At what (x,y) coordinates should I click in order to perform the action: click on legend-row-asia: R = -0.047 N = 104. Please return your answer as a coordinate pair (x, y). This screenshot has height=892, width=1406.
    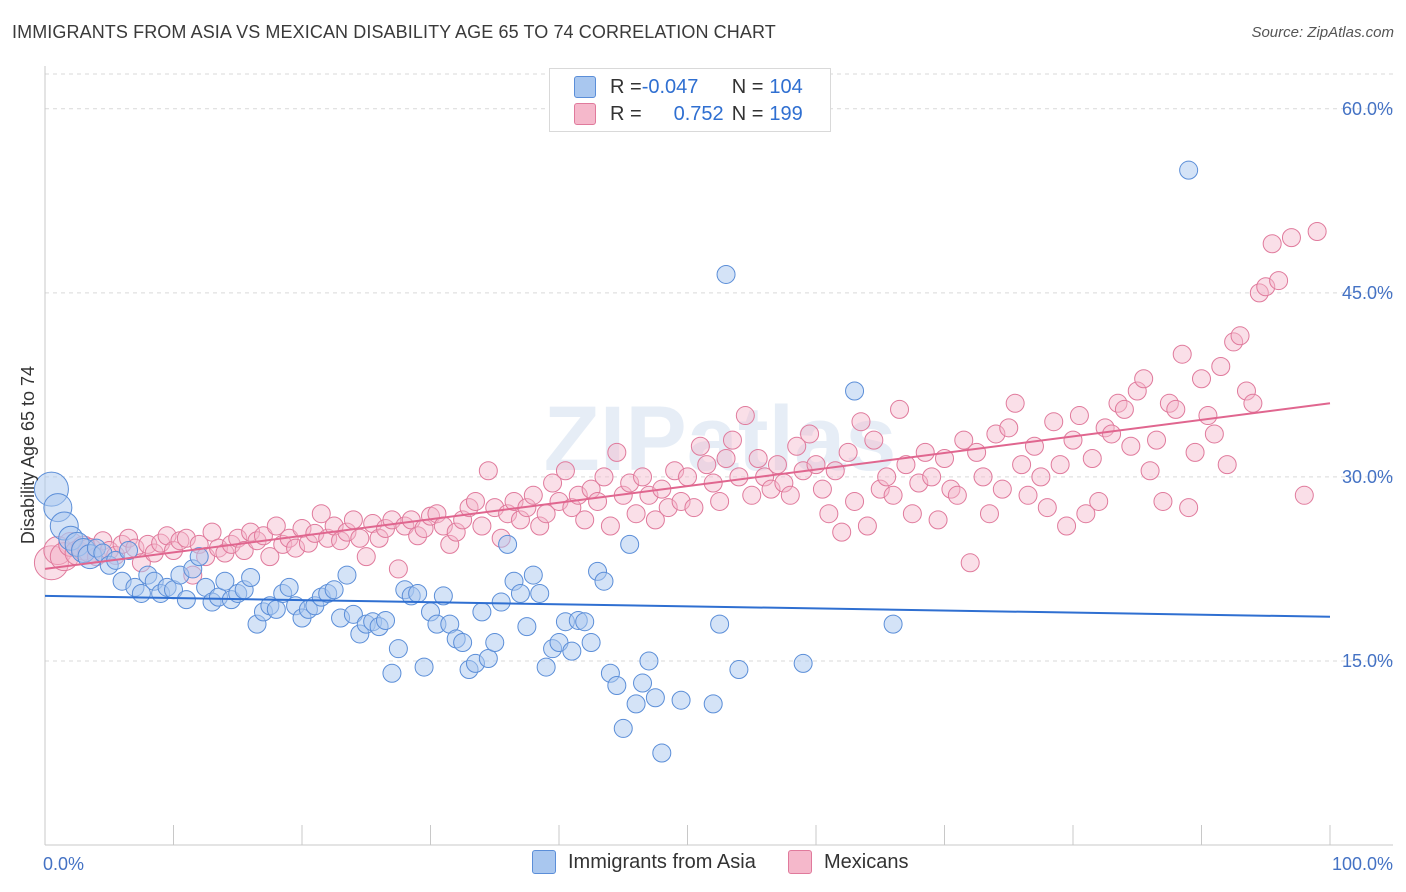
    Looking at the image, I should click on (688, 87).